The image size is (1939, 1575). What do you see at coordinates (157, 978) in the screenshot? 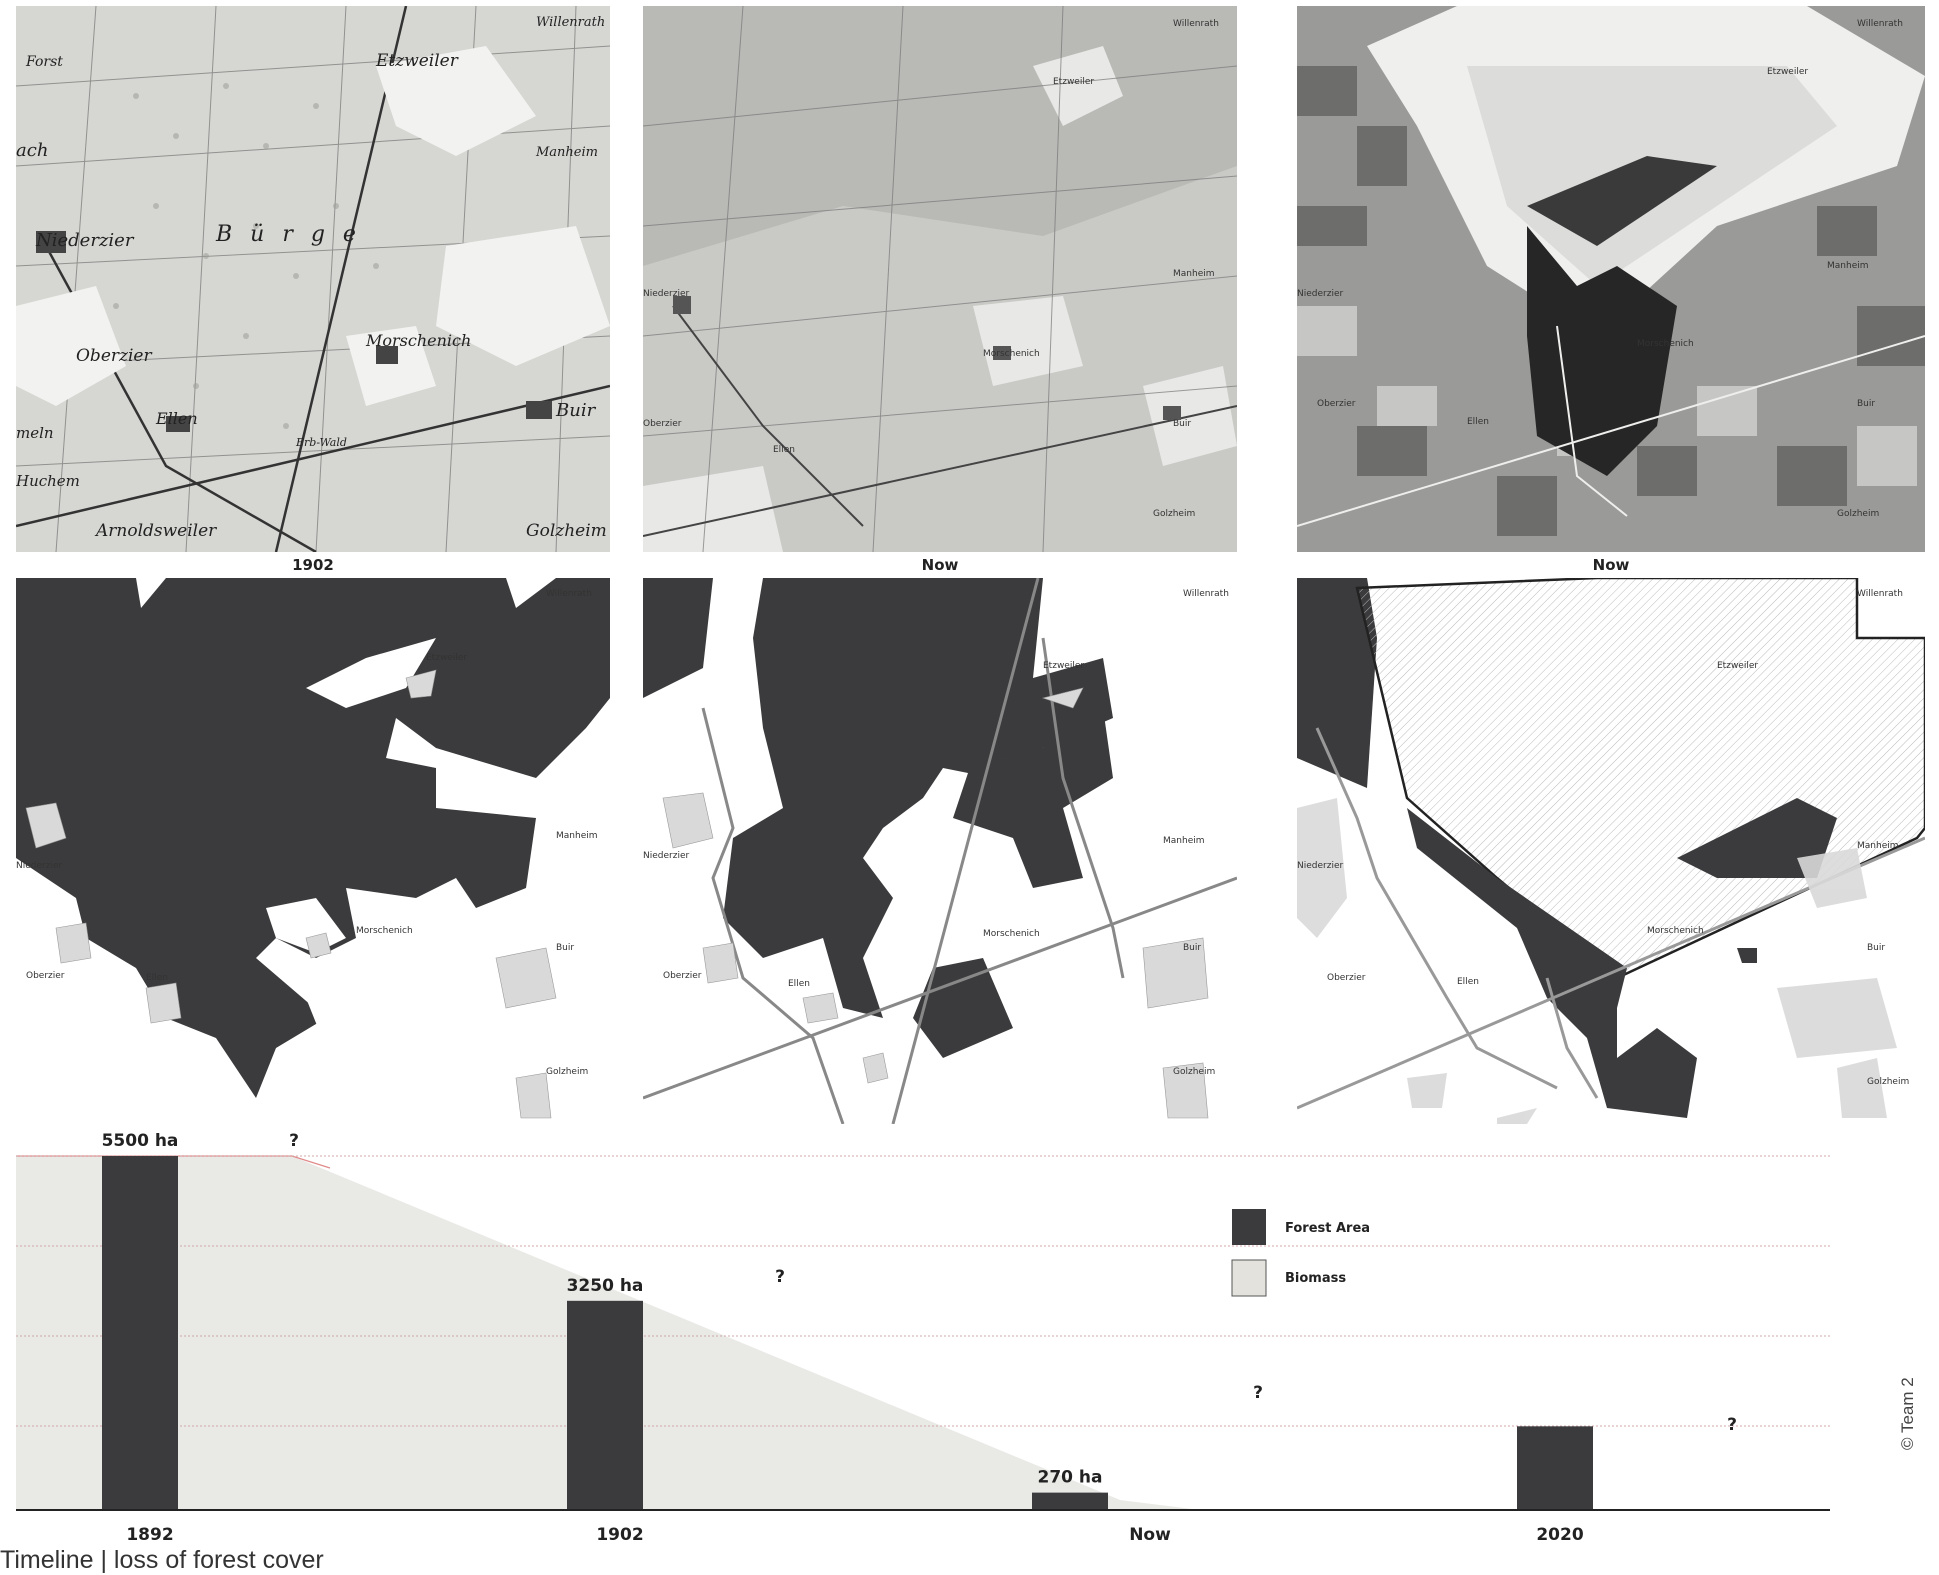
I see `forest1902-label-ellen: Ellen` at bounding box center [157, 978].